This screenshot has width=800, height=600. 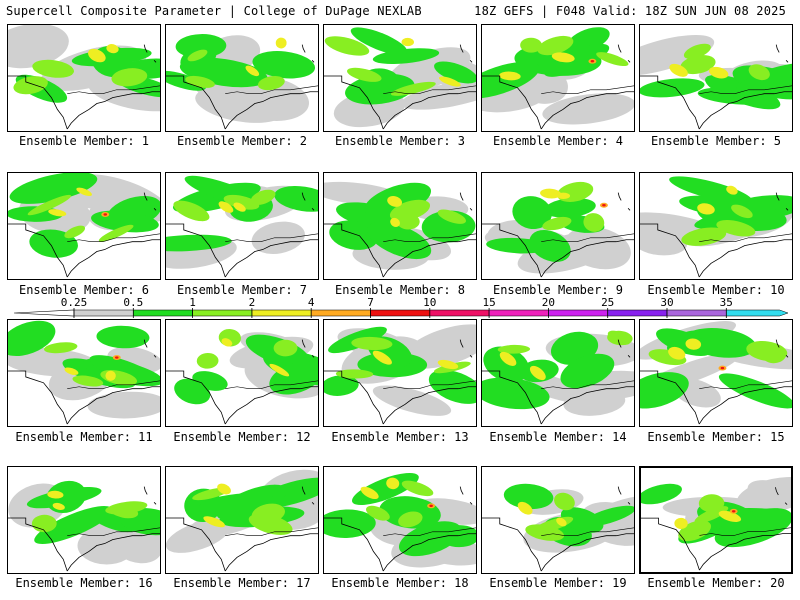 What do you see at coordinates (74, 302) in the screenshot?
I see `legend-tick-label: 0.25` at bounding box center [74, 302].